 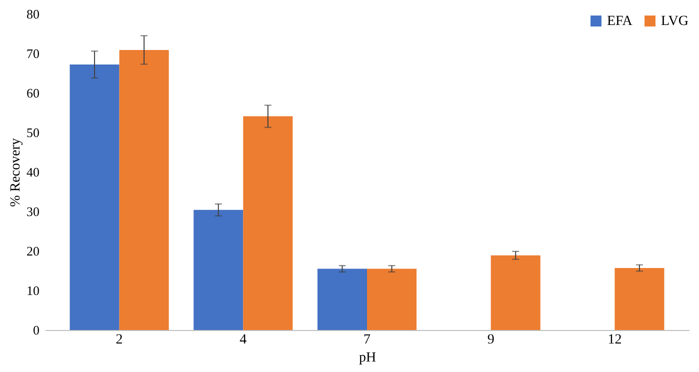 I want to click on x-tick-label: 7, so click(x=367, y=340).